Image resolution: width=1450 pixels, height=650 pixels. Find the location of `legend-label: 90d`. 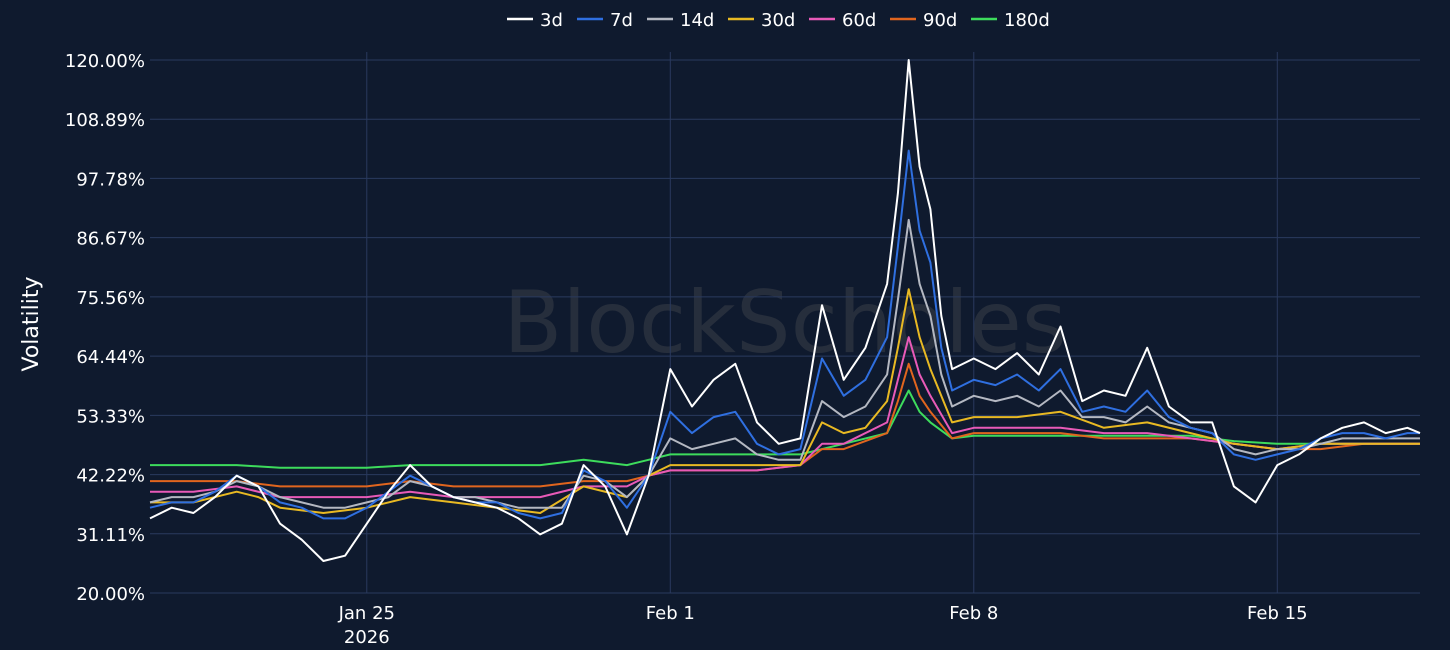

legend-label: 90d is located at coordinates (940, 20).